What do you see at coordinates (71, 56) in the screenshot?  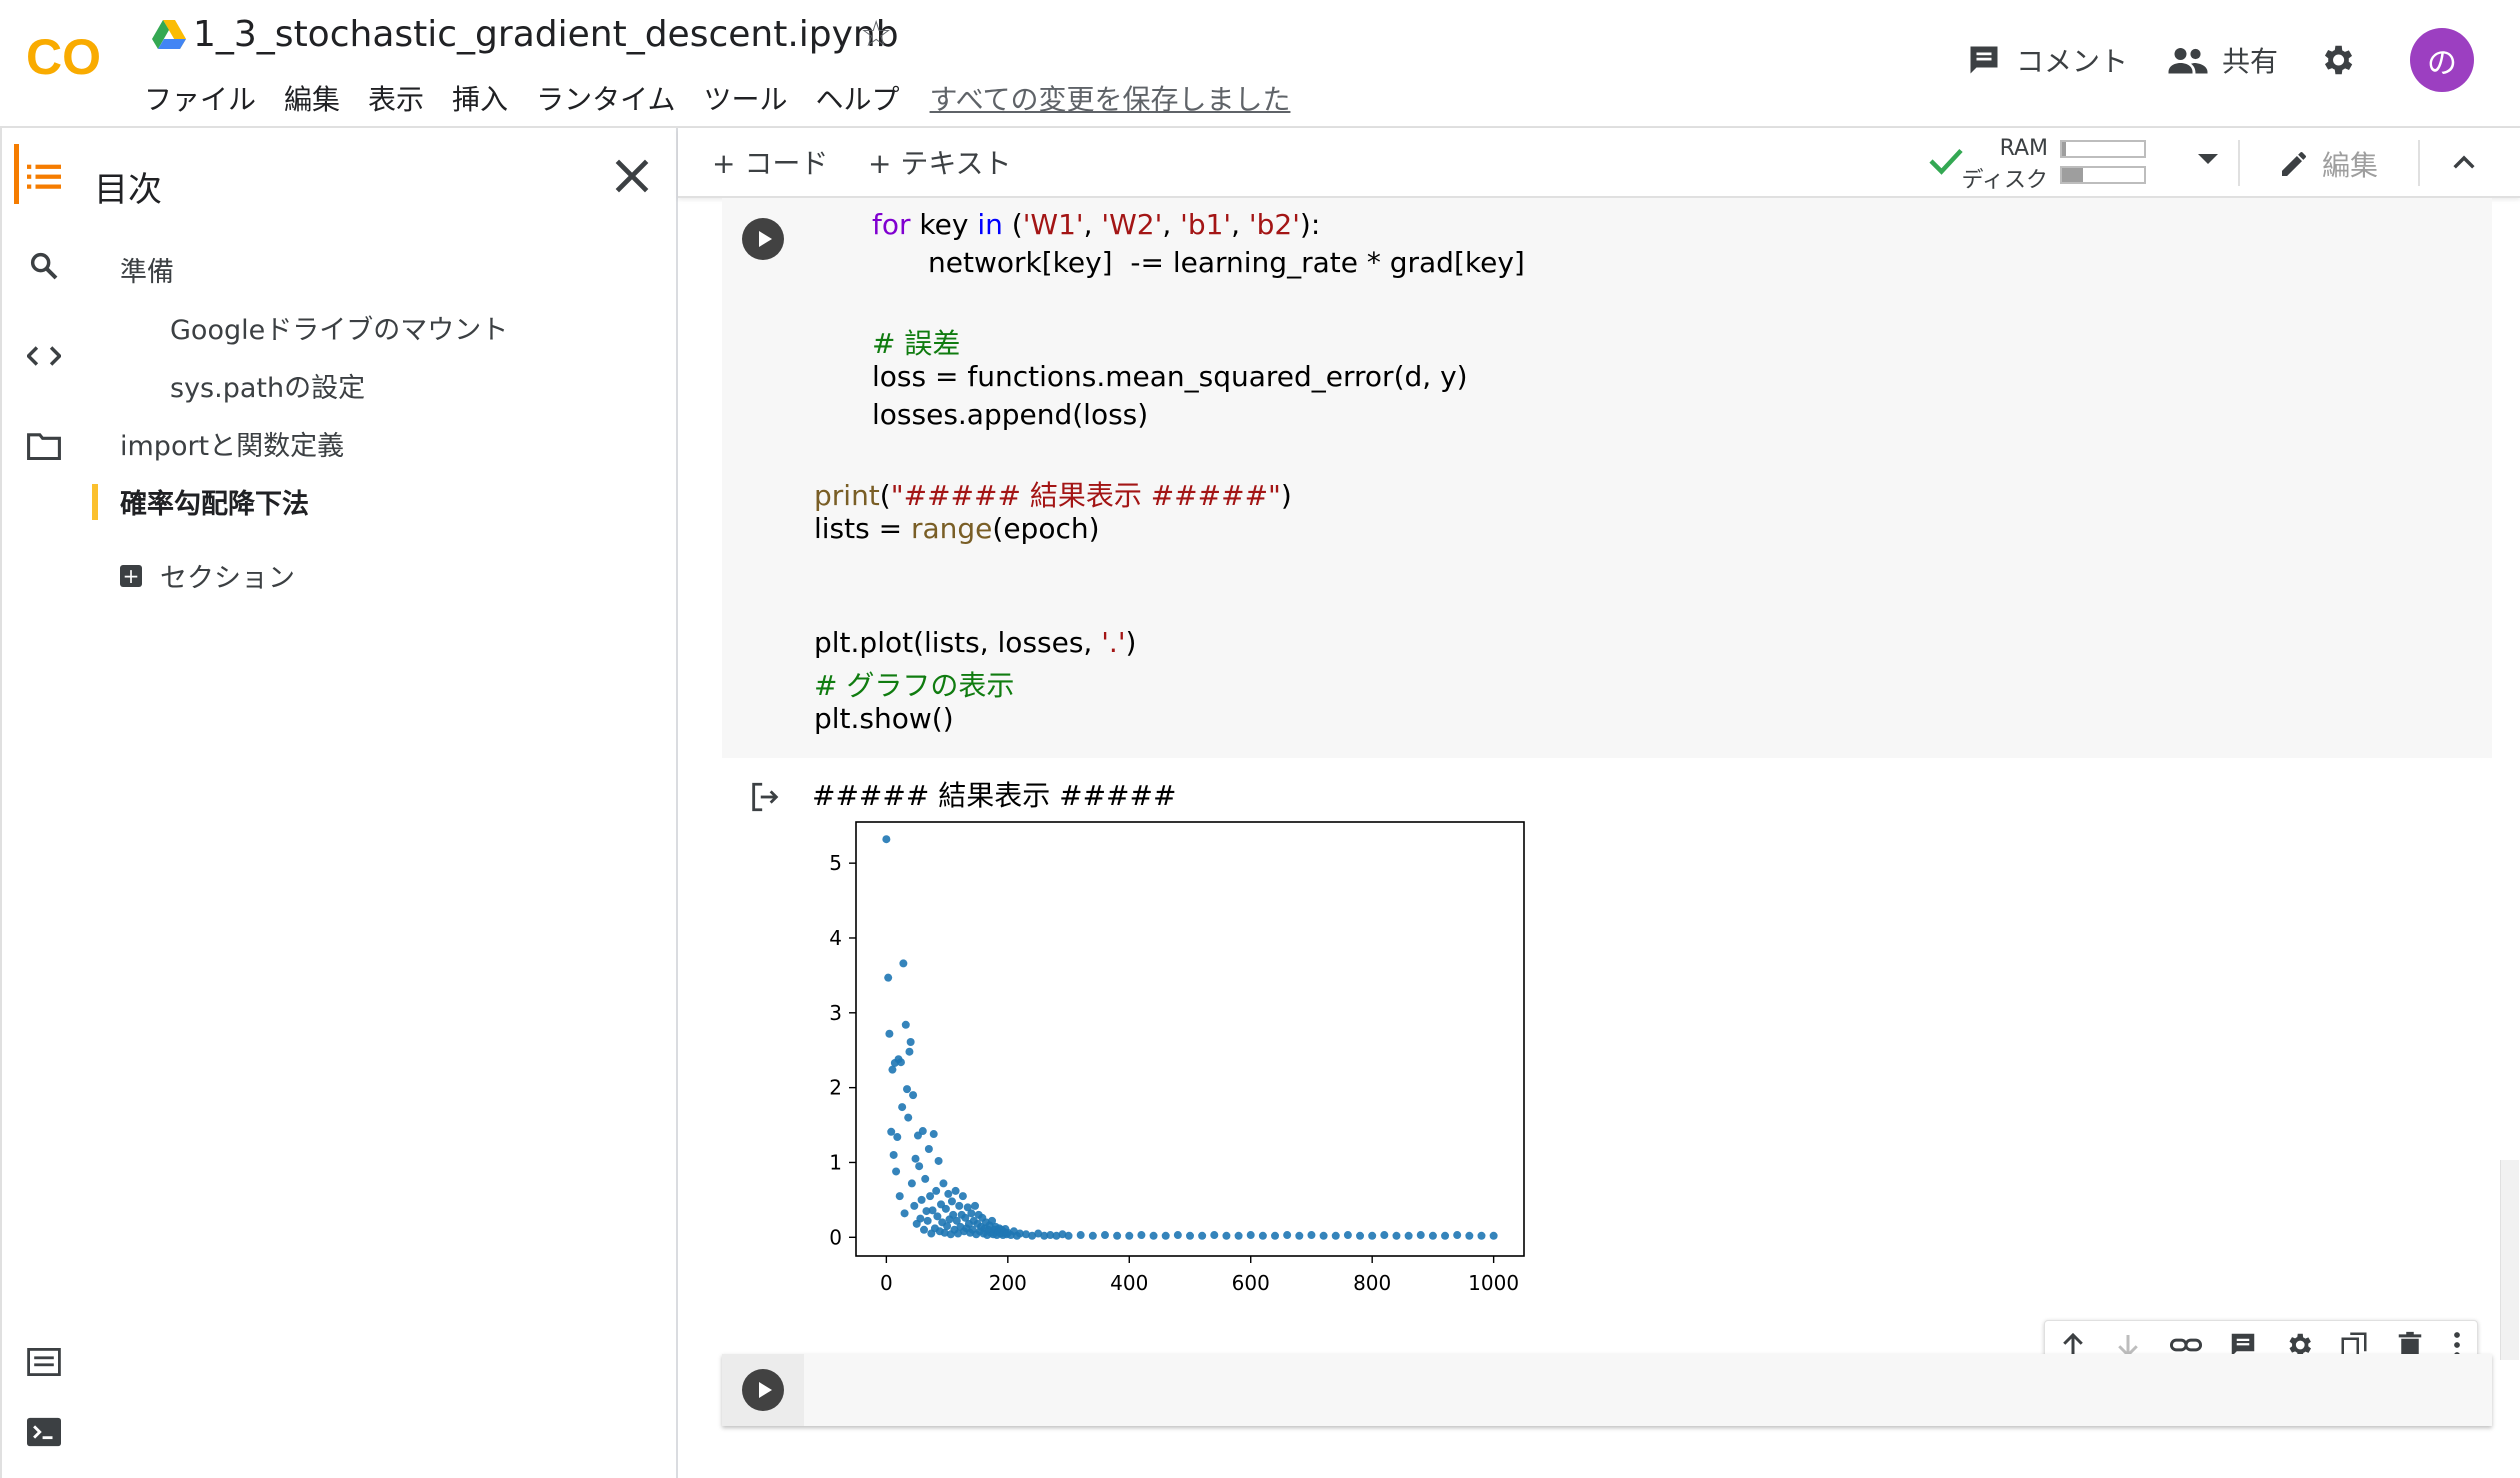 I see `colab-logo: CO` at bounding box center [71, 56].